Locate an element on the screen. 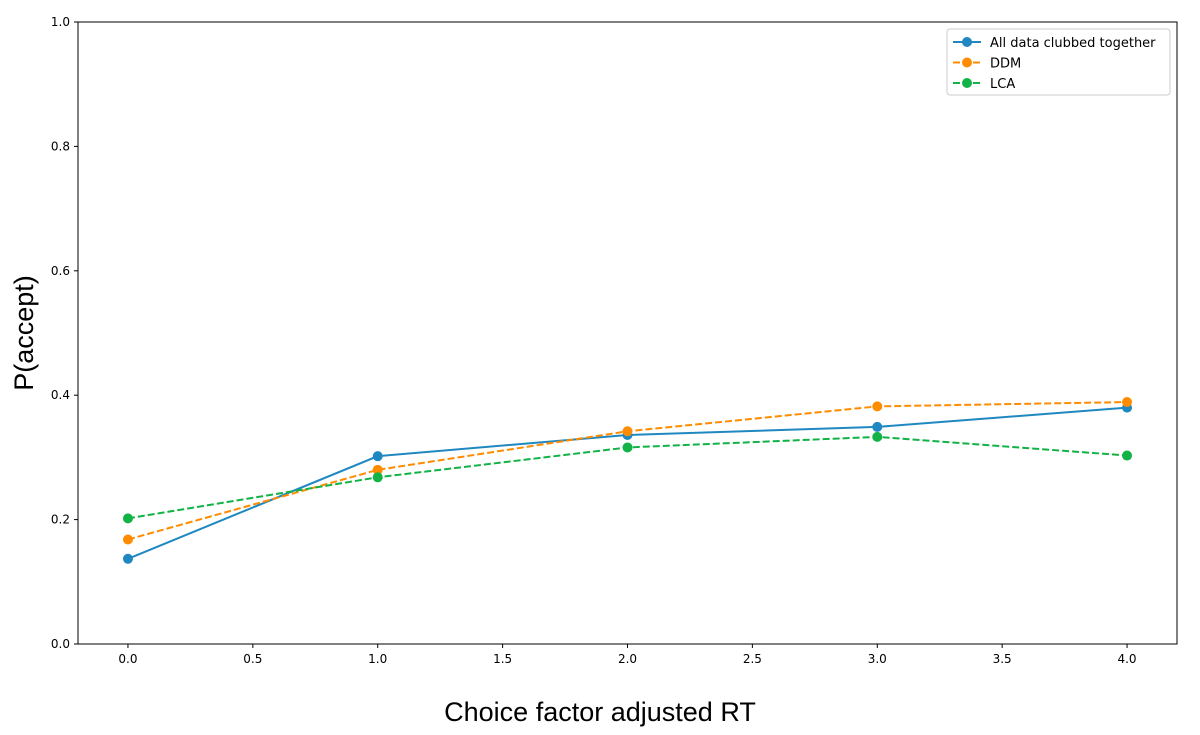 The height and width of the screenshot is (735, 1200). x-tick-label: 0.5 is located at coordinates (252, 659).